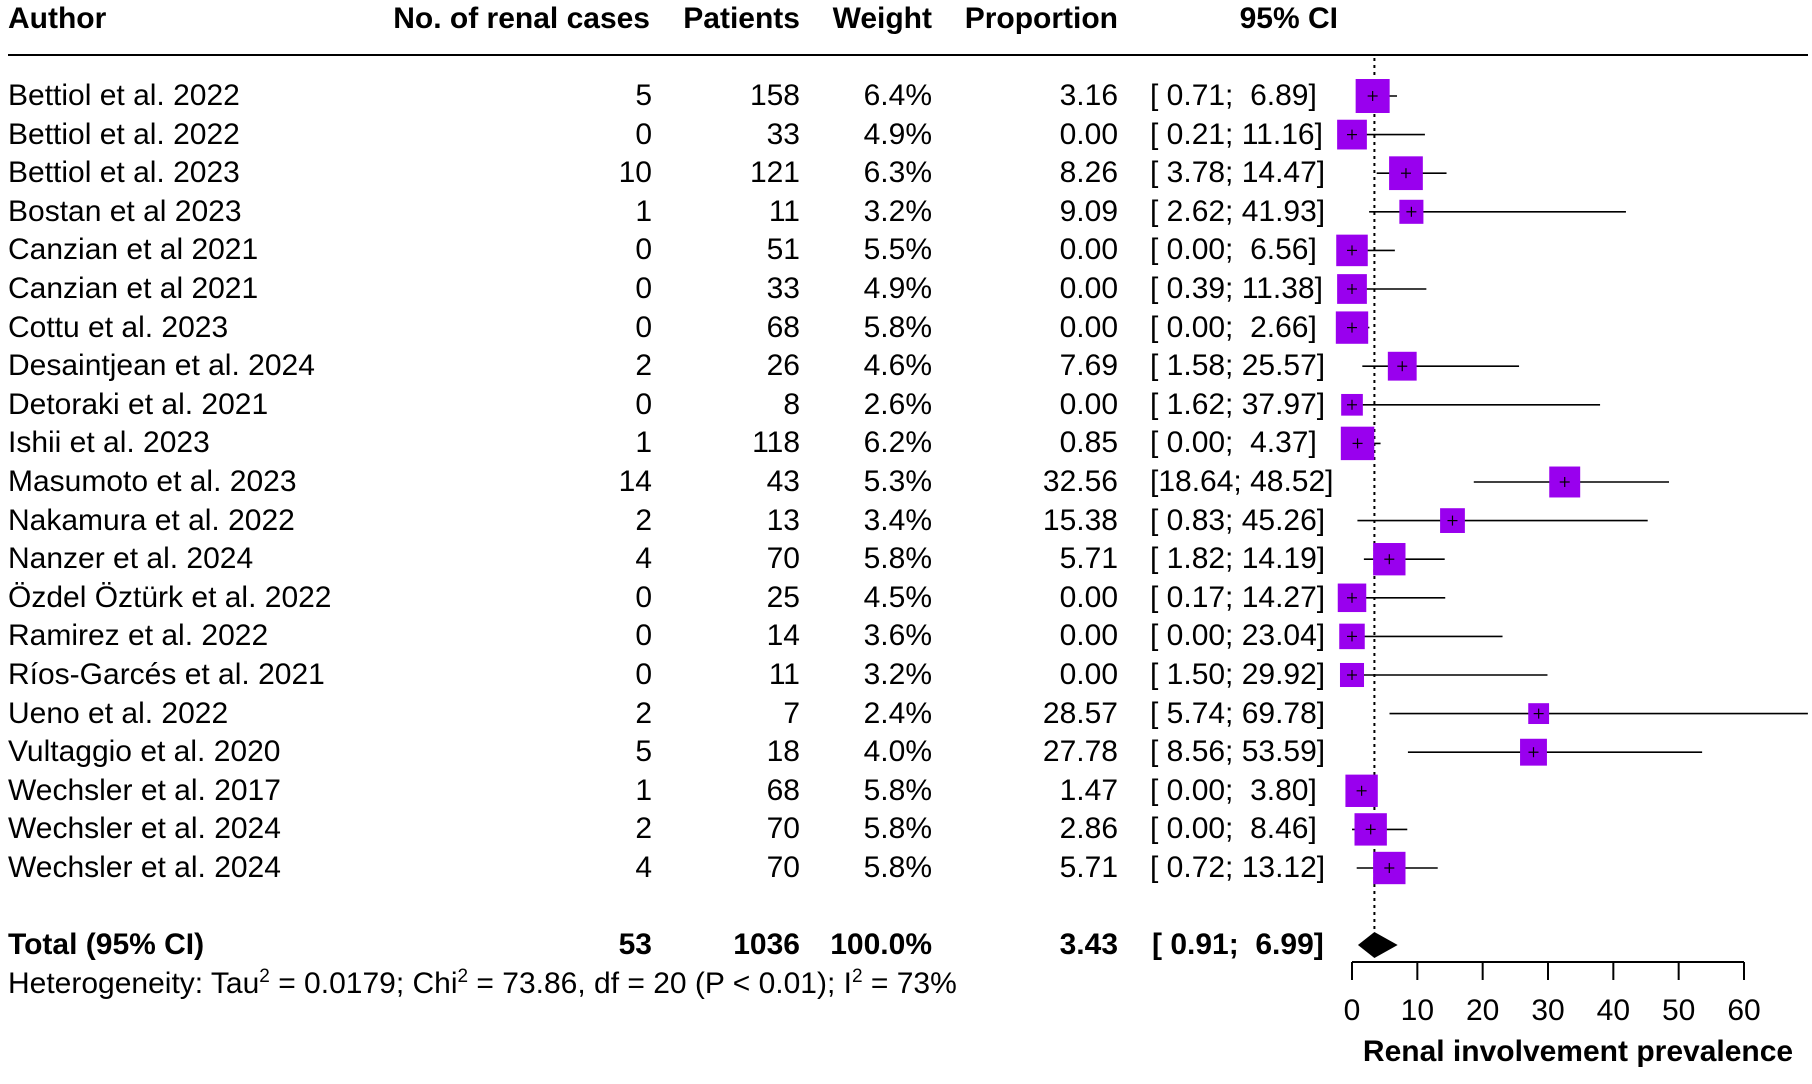 This screenshot has width=1812, height=1084. I want to click on study-proportion: 7.69, so click(1088, 366).